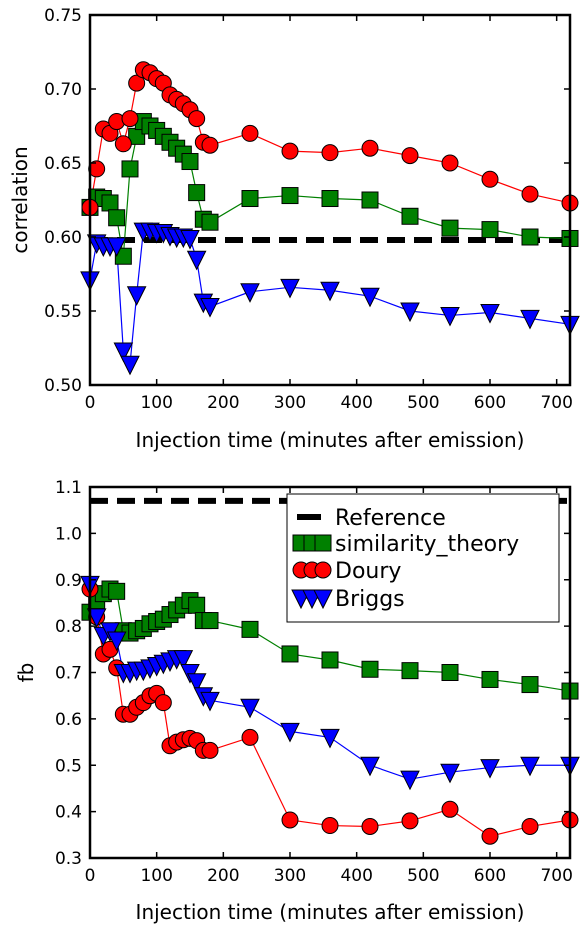 Image resolution: width=580 pixels, height=927 pixels. I want to click on y-tick-label: 0.5, so click(68, 766).